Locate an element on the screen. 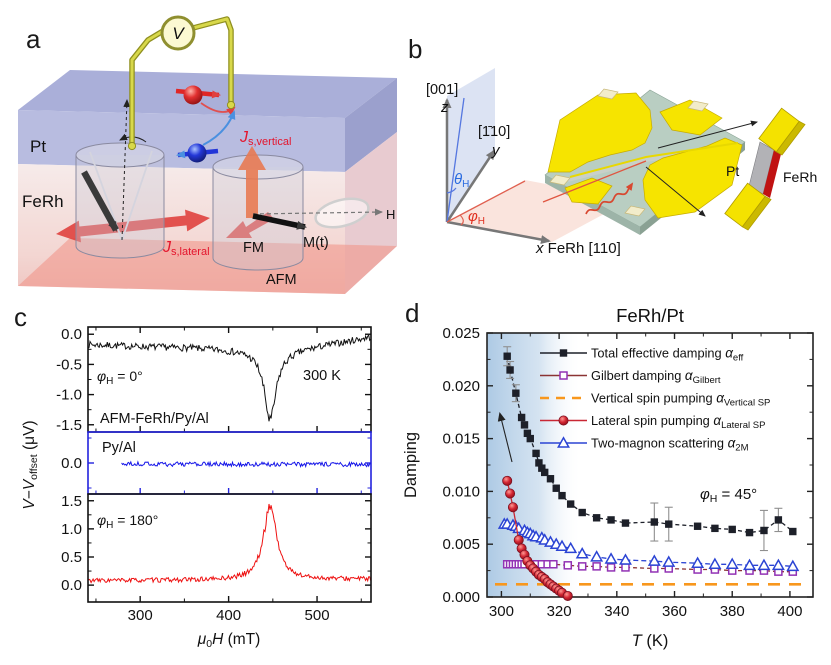  y-tick-label: -0.5 is located at coordinates (69, 364).